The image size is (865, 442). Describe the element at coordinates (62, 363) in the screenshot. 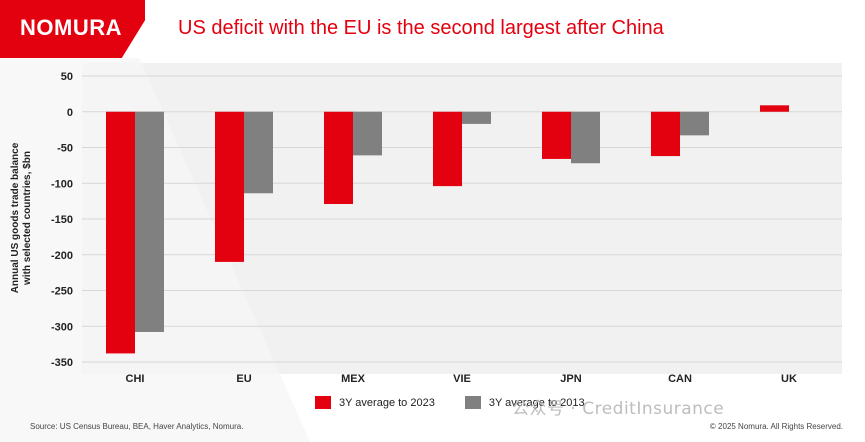

I see `y-tick-label: -350` at that location.